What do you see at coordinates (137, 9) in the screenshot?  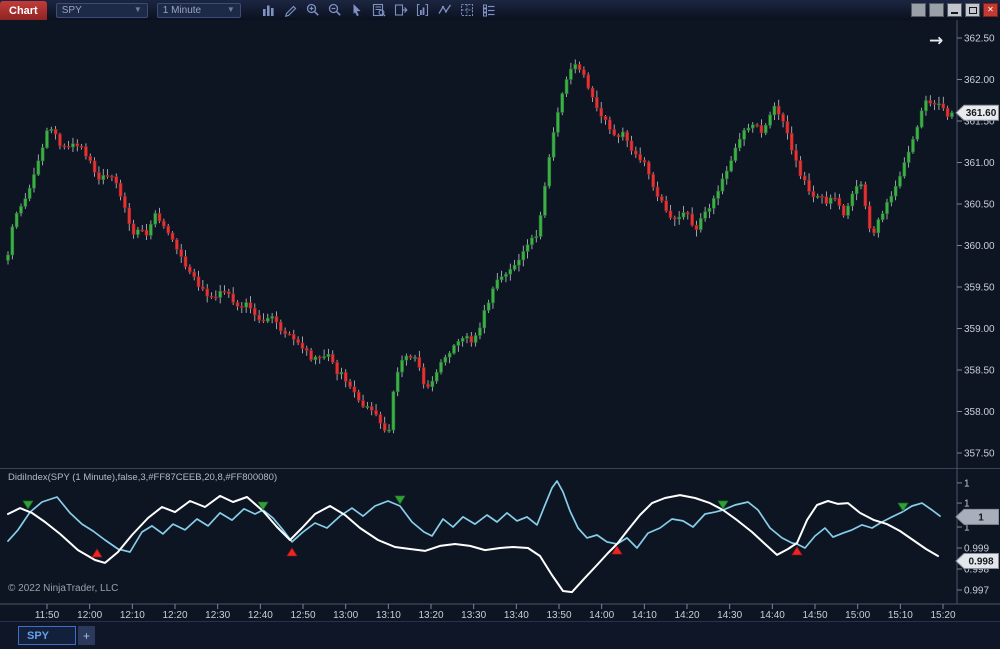 I see `chevron-down-icon: ▼` at bounding box center [137, 9].